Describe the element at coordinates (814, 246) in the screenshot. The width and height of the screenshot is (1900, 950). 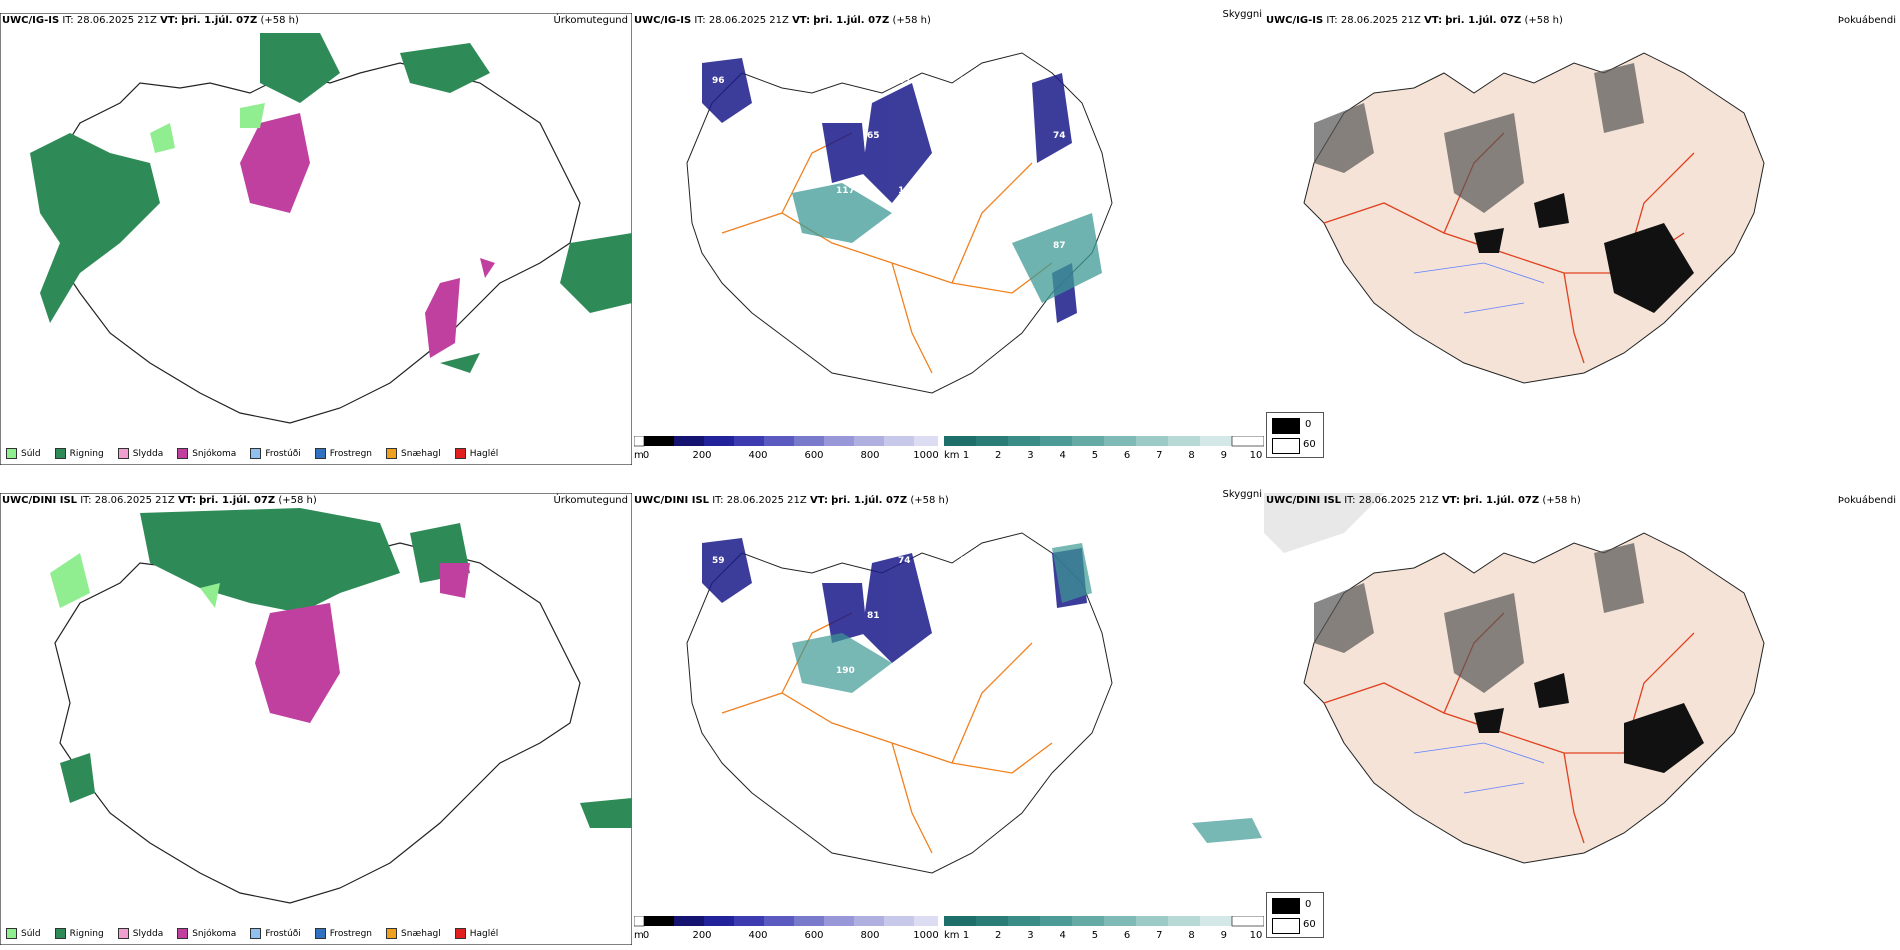
I see `visibility-value-label: 163` at that location.